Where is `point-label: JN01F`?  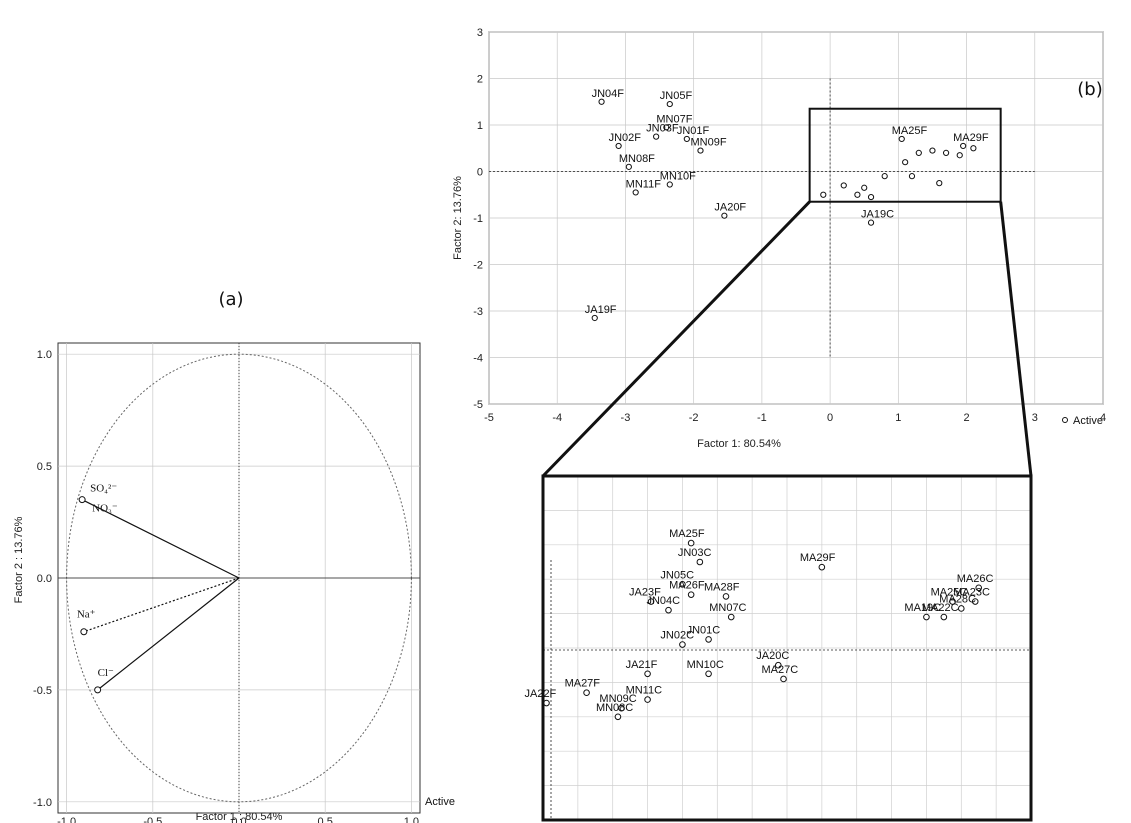
point-label: JN01F is located at coordinates (693, 131).